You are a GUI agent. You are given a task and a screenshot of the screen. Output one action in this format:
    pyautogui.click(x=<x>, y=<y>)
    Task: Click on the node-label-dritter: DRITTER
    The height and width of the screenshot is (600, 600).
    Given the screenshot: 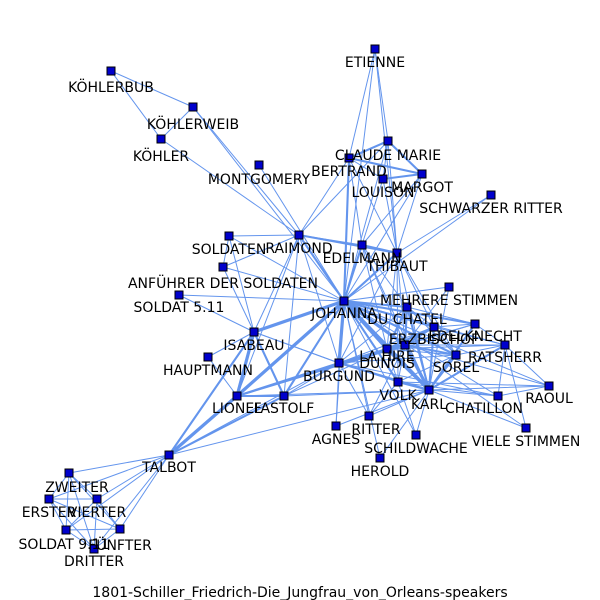 What is the action you would take?
    pyautogui.click(x=94, y=562)
    